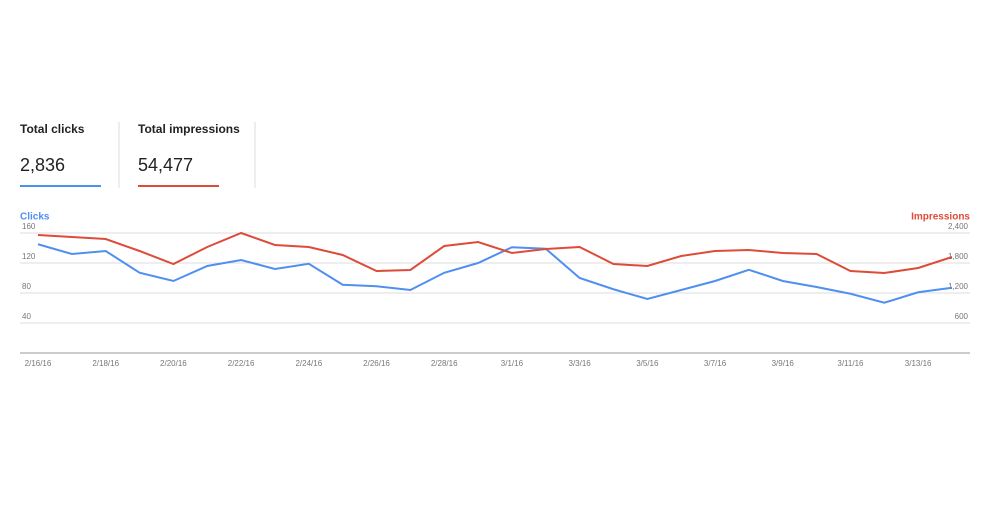 Image resolution: width=1000 pixels, height=505 pixels. I want to click on impressions-label: Total impressions, so click(189, 129).